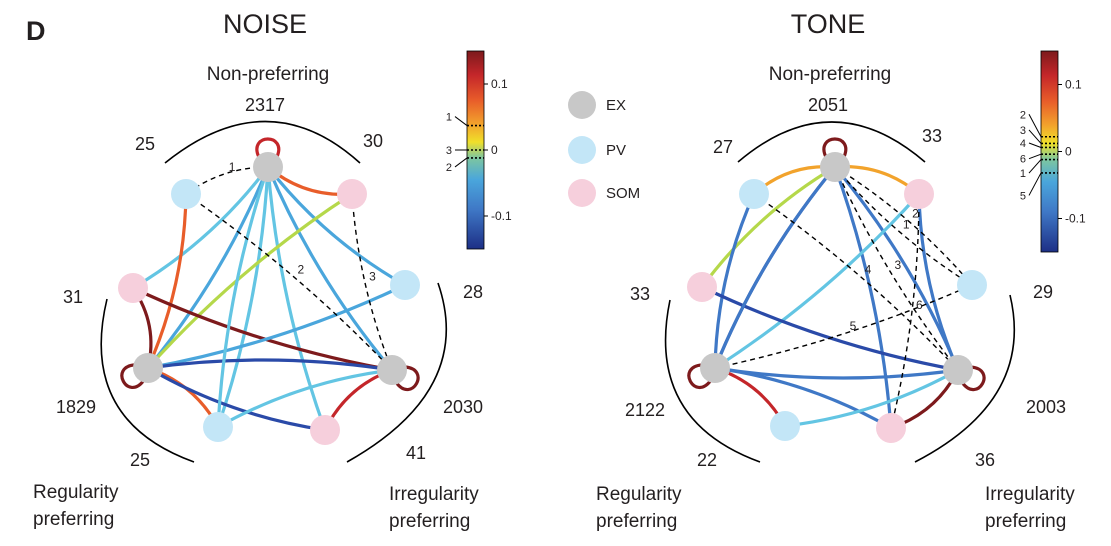 This screenshot has width=1111, height=546. Describe the element at coordinates (582, 105) in the screenshot. I see `legend-ex-swatch` at that location.